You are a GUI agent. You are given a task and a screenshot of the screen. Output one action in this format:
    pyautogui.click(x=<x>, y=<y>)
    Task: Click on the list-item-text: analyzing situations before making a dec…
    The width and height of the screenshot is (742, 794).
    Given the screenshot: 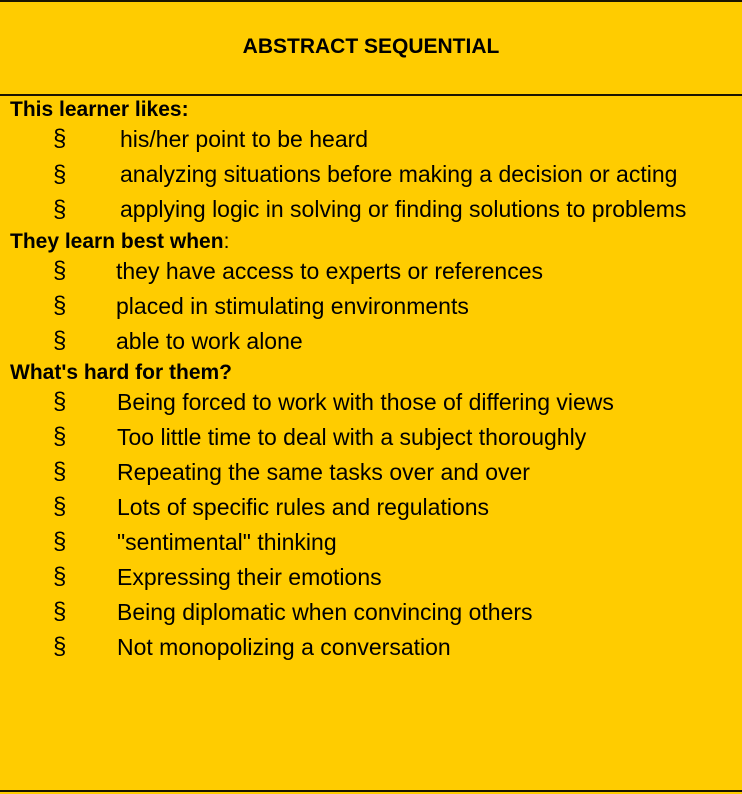 What is the action you would take?
    pyautogui.click(x=399, y=174)
    